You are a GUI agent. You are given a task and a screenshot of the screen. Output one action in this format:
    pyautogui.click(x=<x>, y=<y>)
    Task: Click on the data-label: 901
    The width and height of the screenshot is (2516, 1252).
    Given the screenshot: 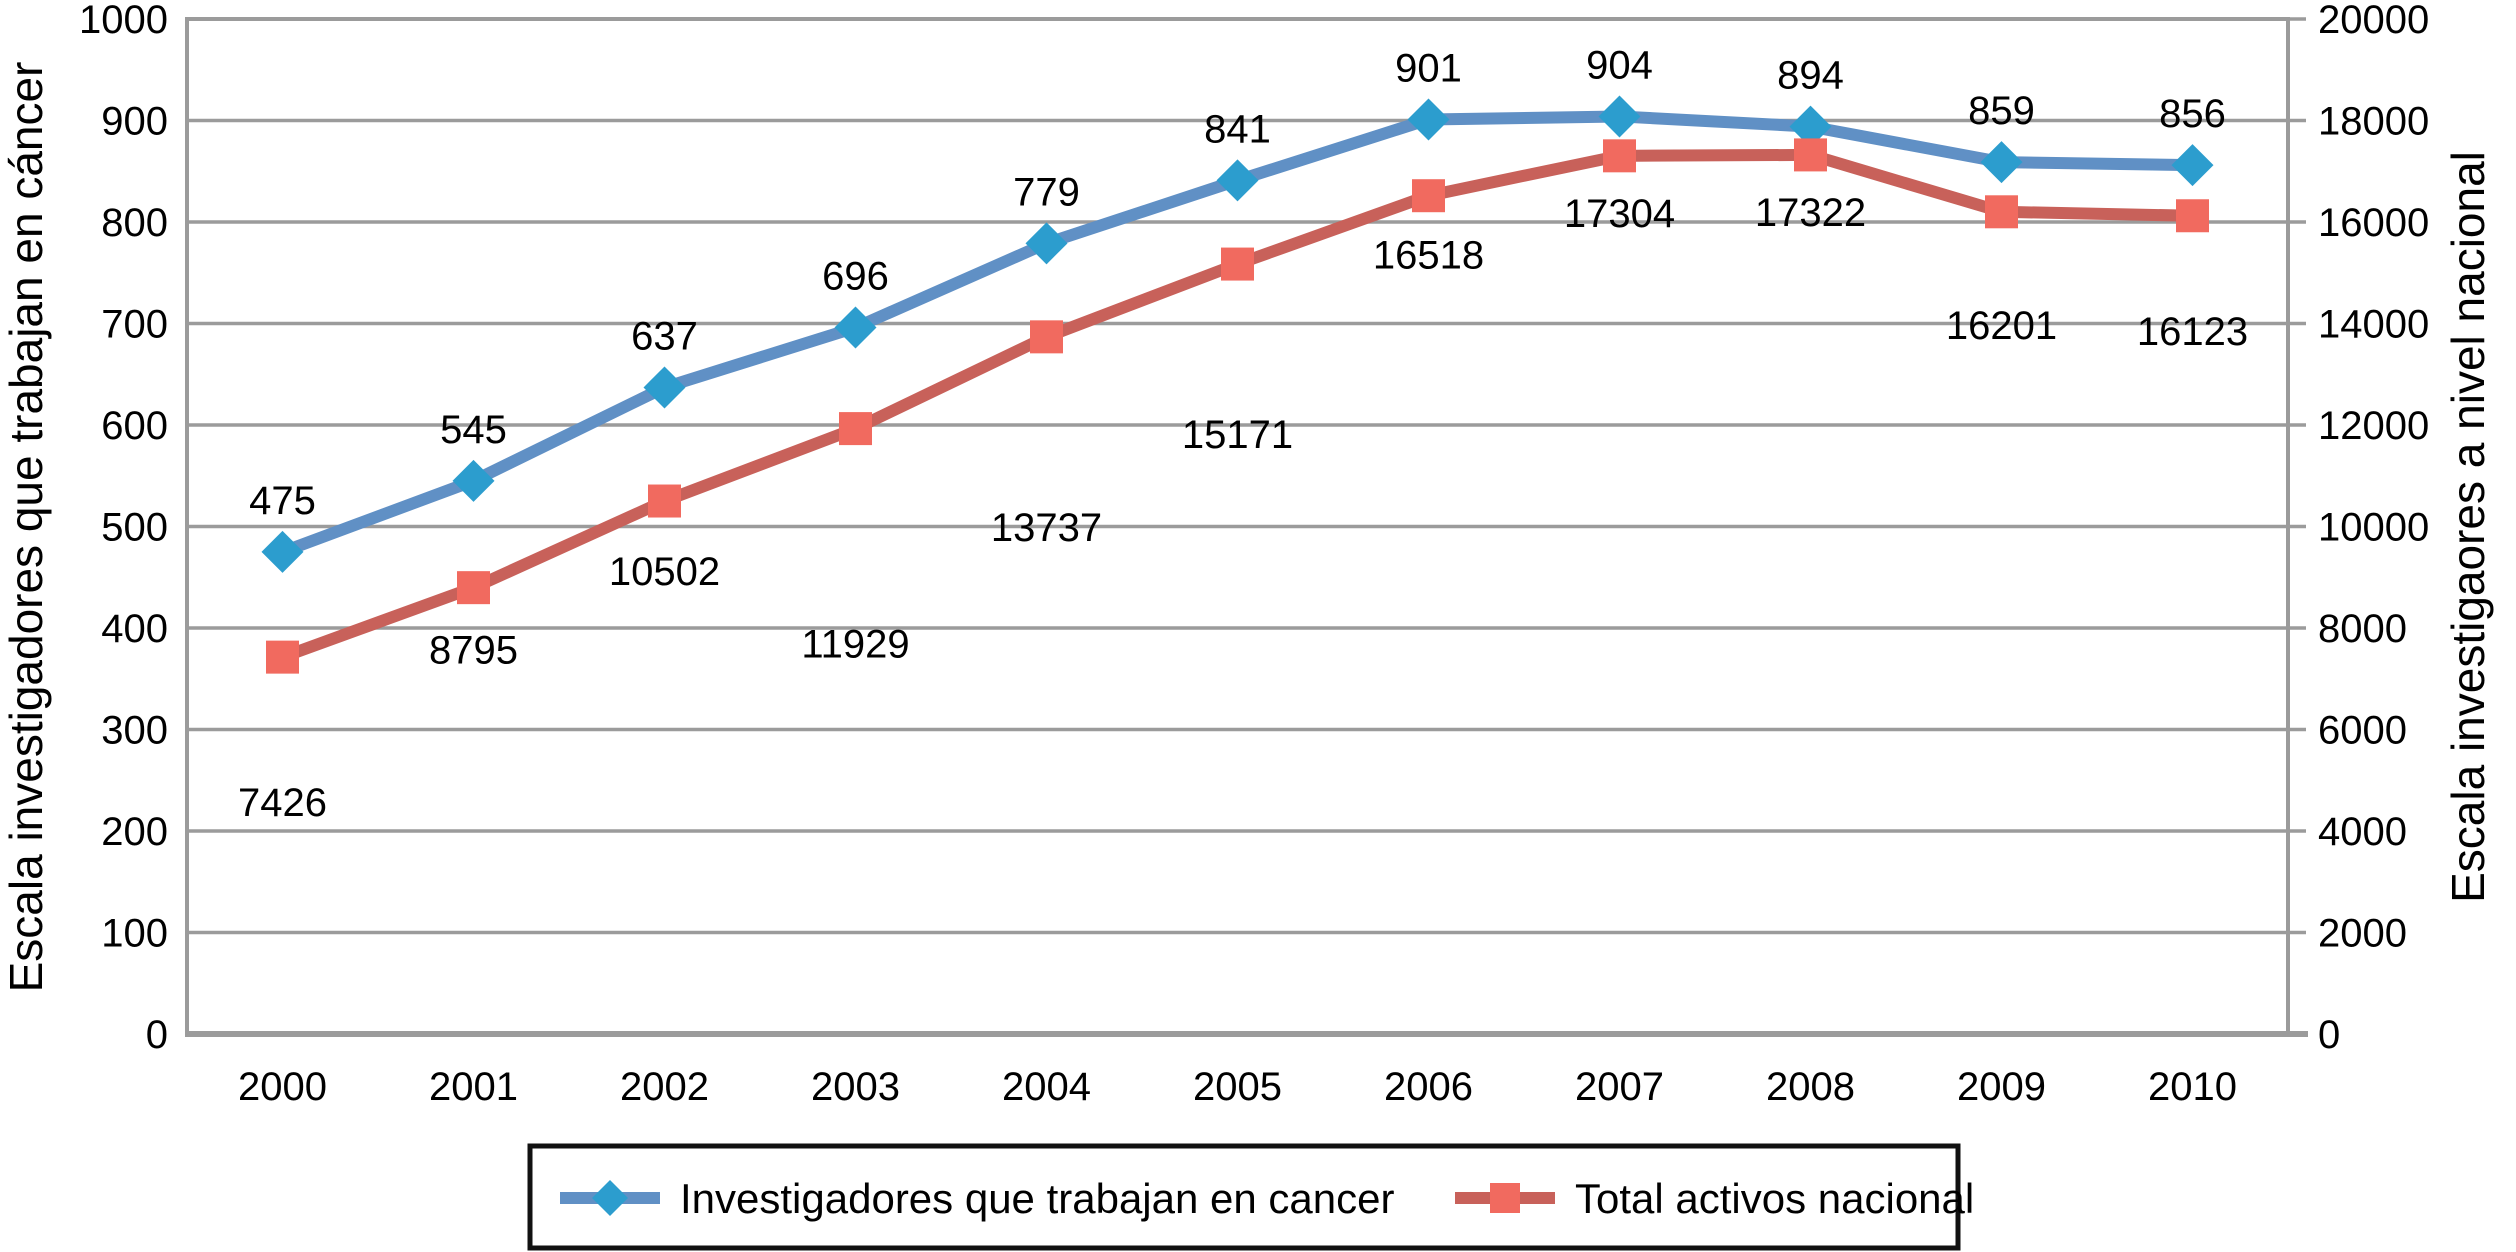 What is the action you would take?
    pyautogui.click(x=1428, y=68)
    